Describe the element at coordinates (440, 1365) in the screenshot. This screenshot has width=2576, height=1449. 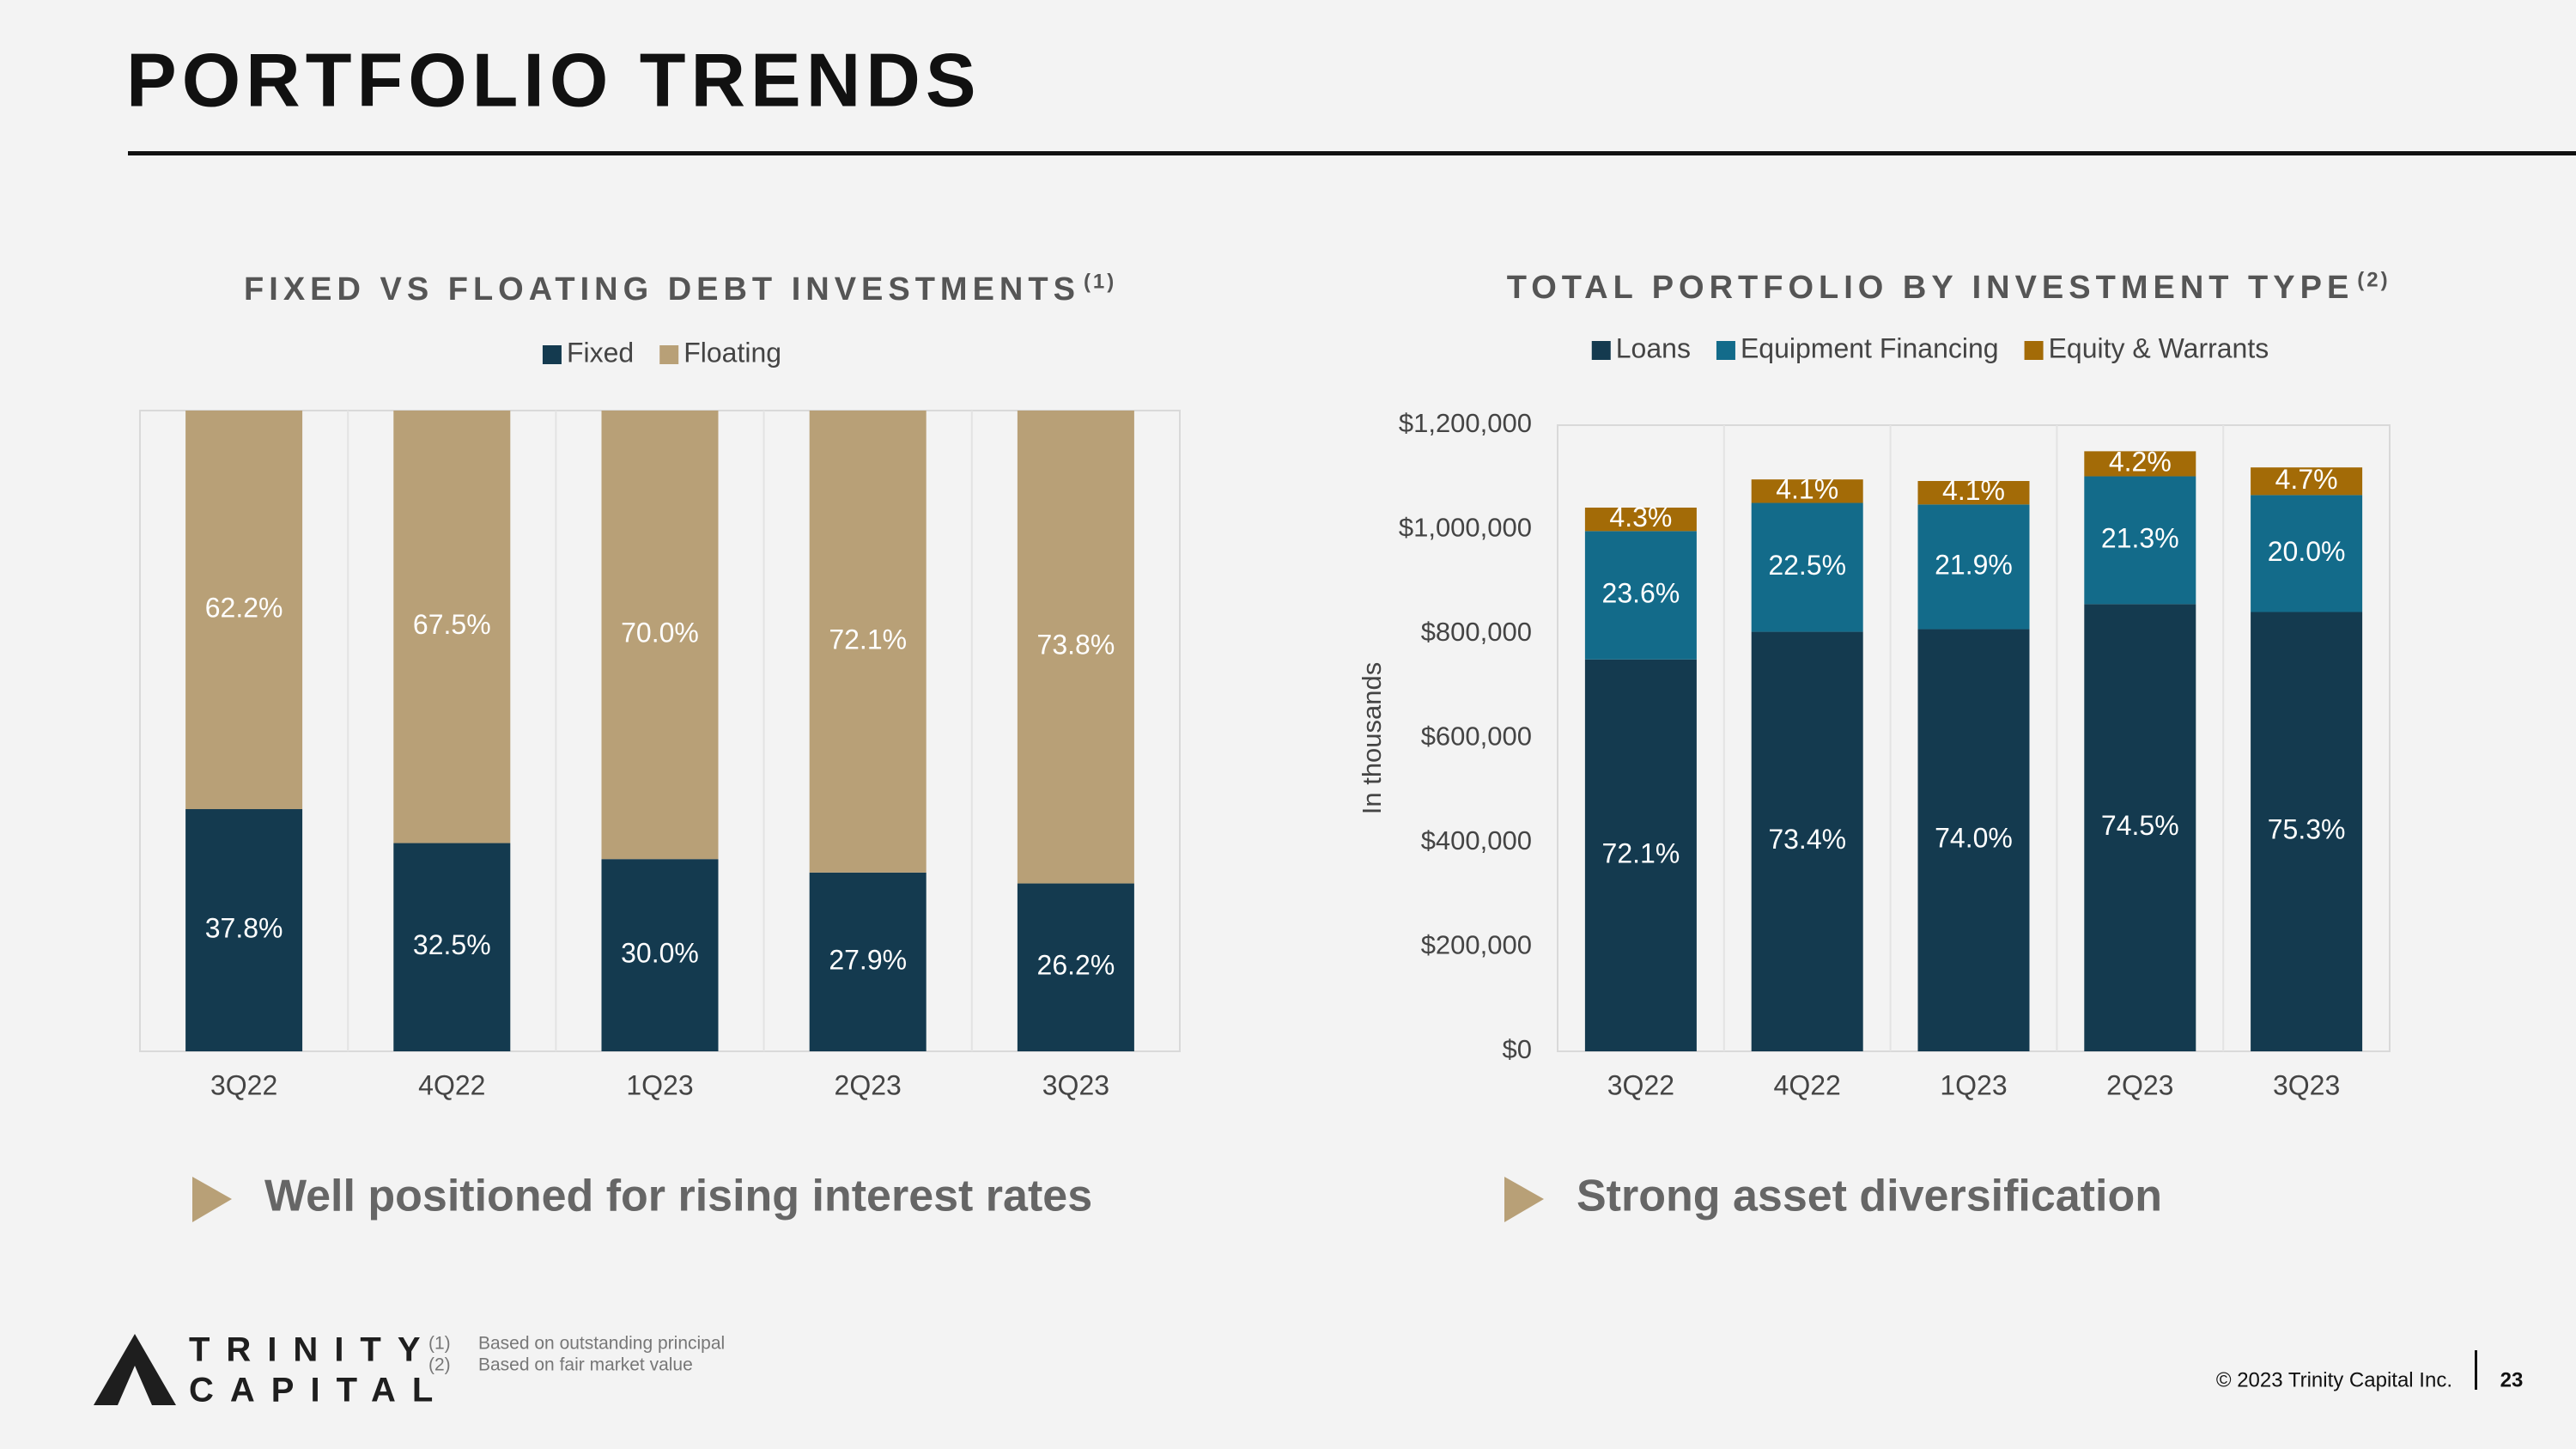
I see `footnote-marker: (2)` at that location.